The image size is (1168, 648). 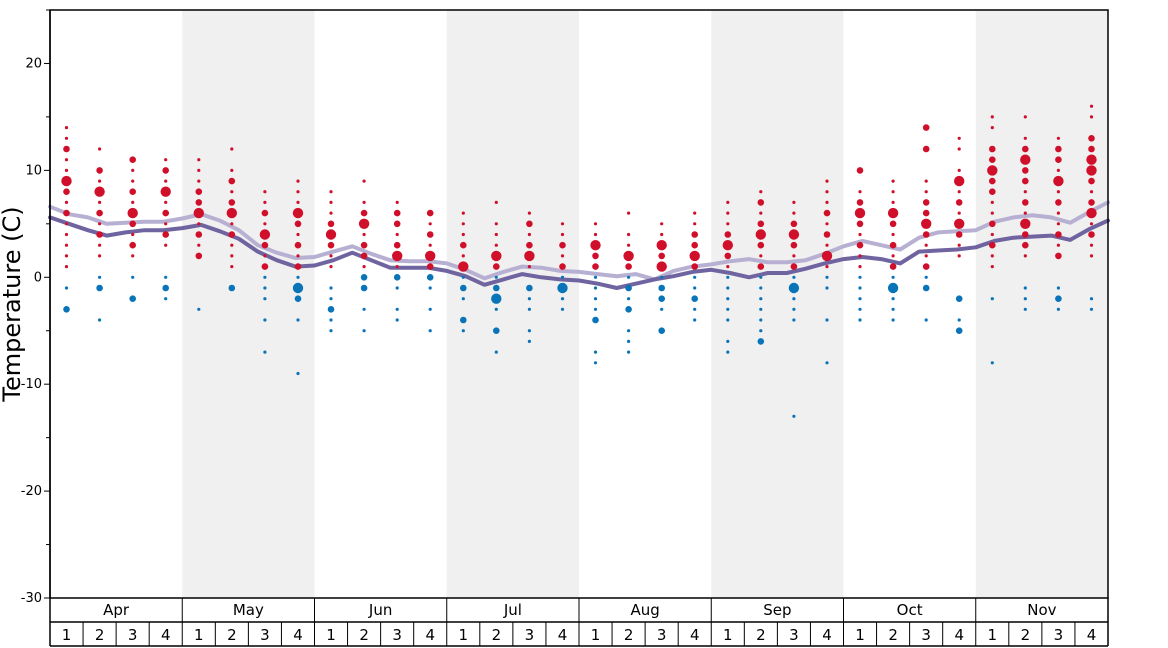 I want to click on week-label: 4, so click(x=1092, y=635).